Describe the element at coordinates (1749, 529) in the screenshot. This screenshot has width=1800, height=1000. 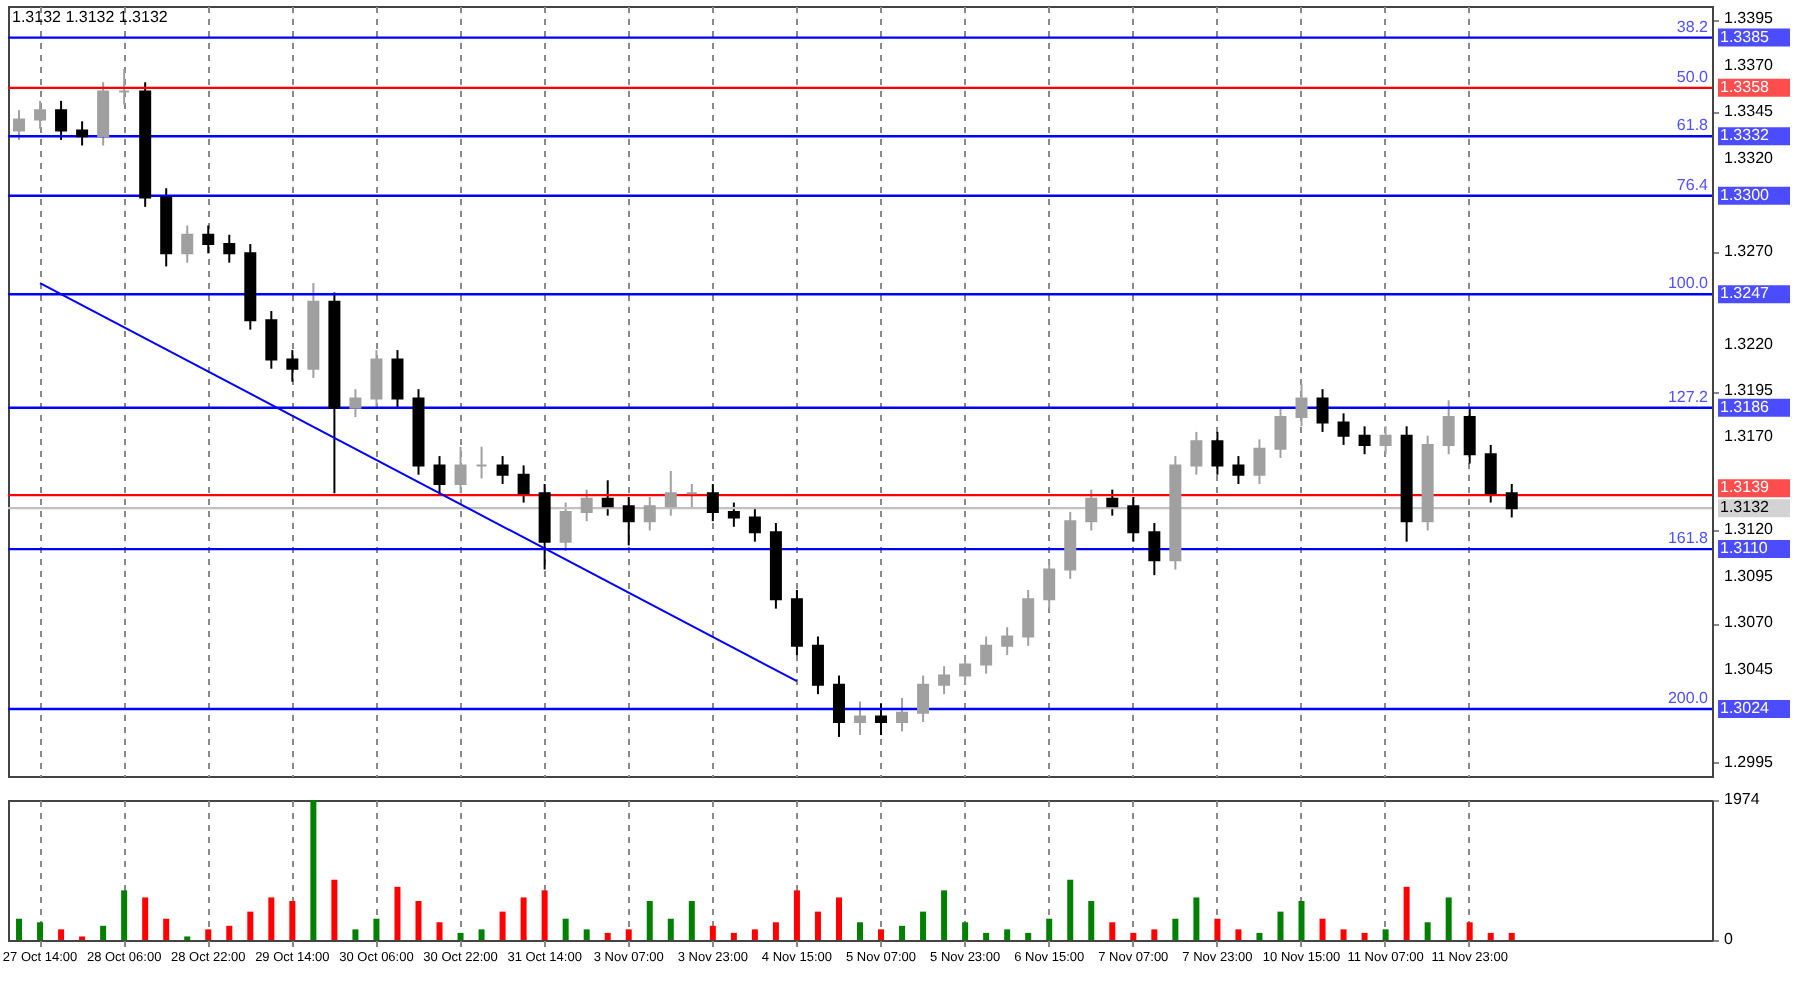
I see `y-tick-label: 1.3120` at that location.